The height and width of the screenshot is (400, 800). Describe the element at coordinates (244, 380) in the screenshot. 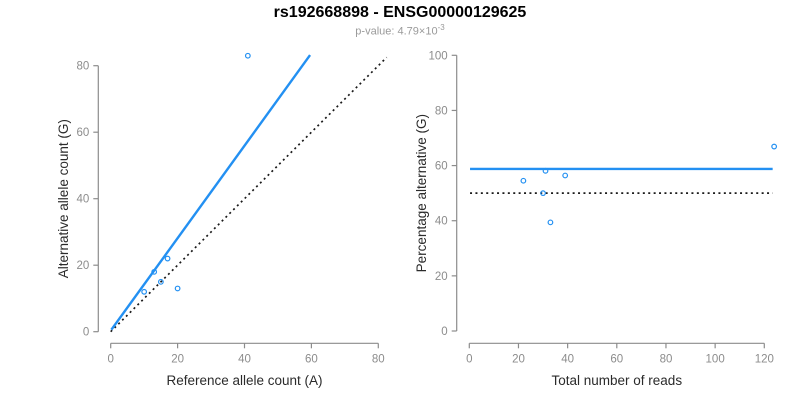

I see `x-axis-title: Reference allele count (A)` at that location.